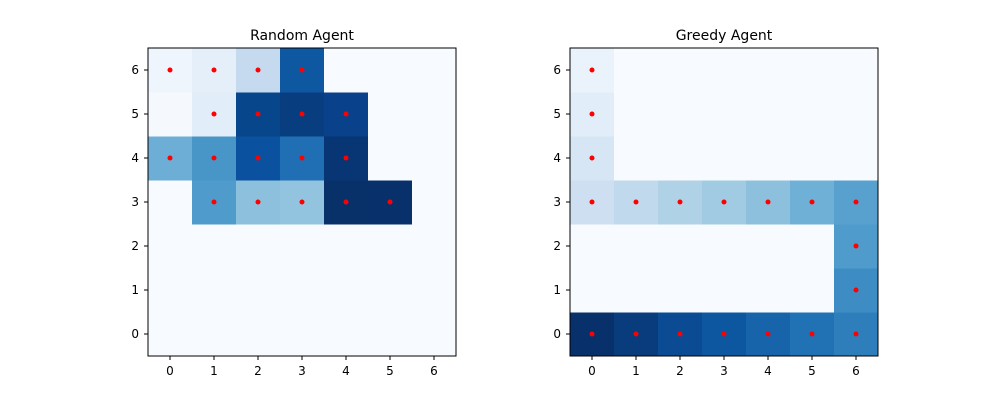 The height and width of the screenshot is (400, 1000). I want to click on random-agent-y-tick-label: 6, so click(135, 70).